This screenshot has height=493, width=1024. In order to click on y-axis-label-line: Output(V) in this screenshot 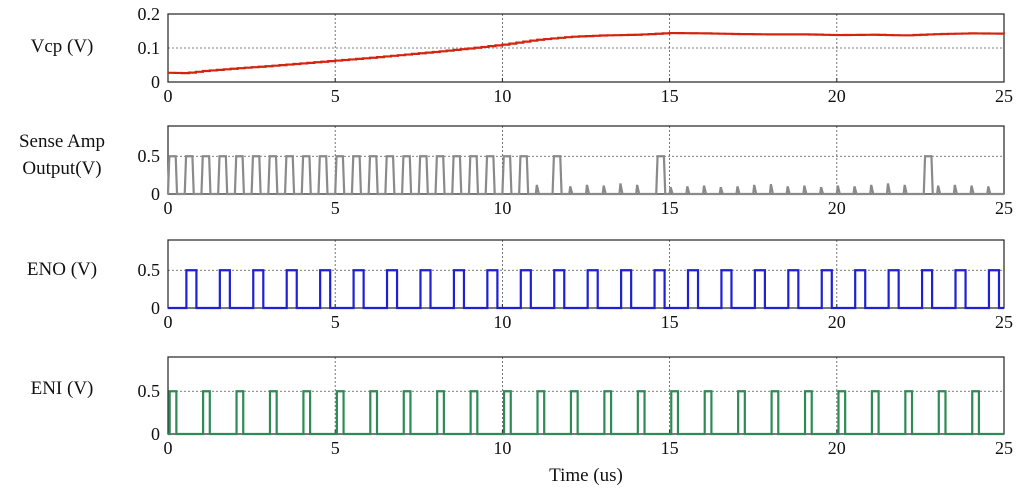, I will do `click(61, 168)`.